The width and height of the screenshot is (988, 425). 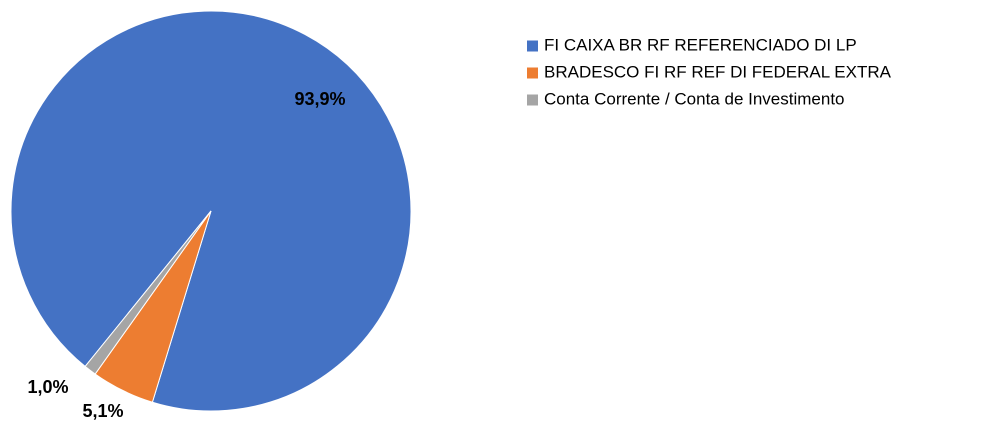 What do you see at coordinates (47, 387) in the screenshot?
I see `data-label: 1,0%` at bounding box center [47, 387].